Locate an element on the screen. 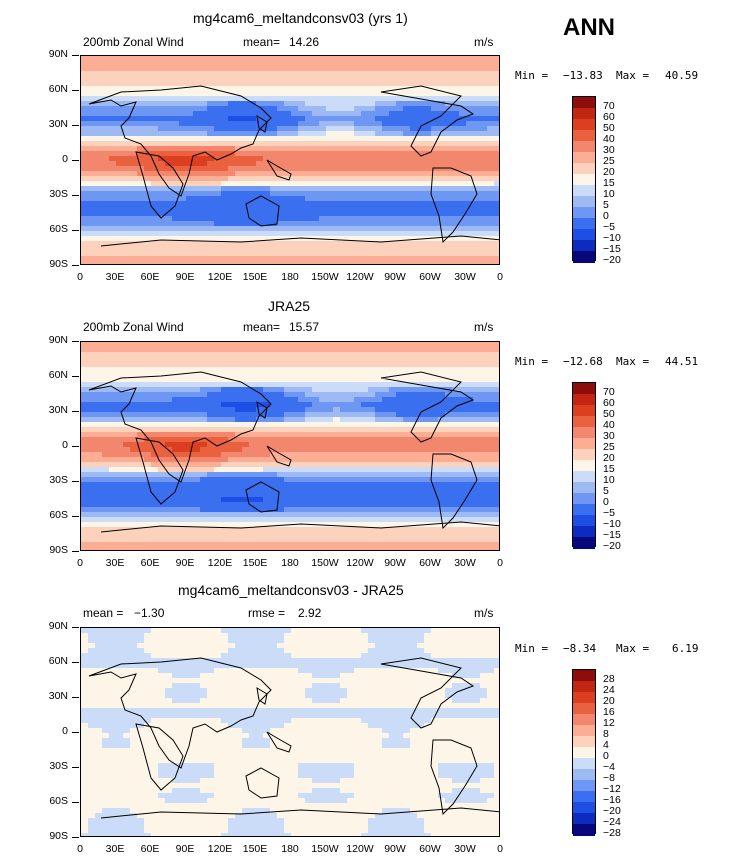  panel-2-mean-value: 15.57 is located at coordinates (304, 327).